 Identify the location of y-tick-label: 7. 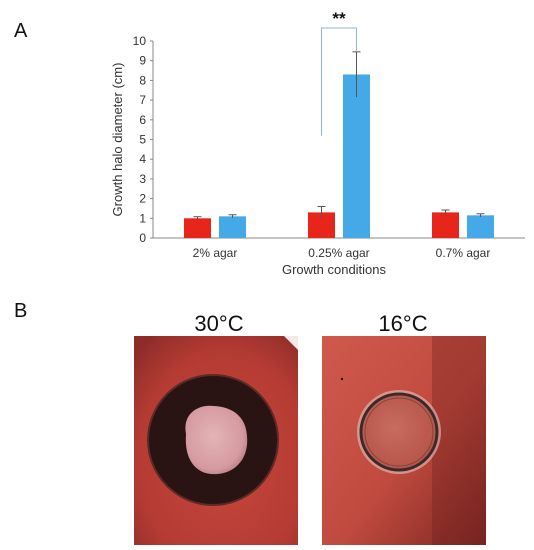
(142, 100).